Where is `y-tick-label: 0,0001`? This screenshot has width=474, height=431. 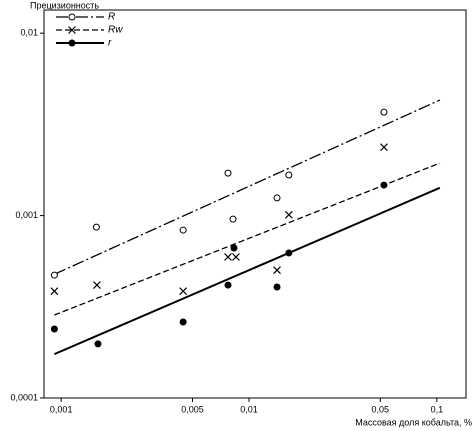
y-tick-label: 0,0001 is located at coordinates (24, 397).